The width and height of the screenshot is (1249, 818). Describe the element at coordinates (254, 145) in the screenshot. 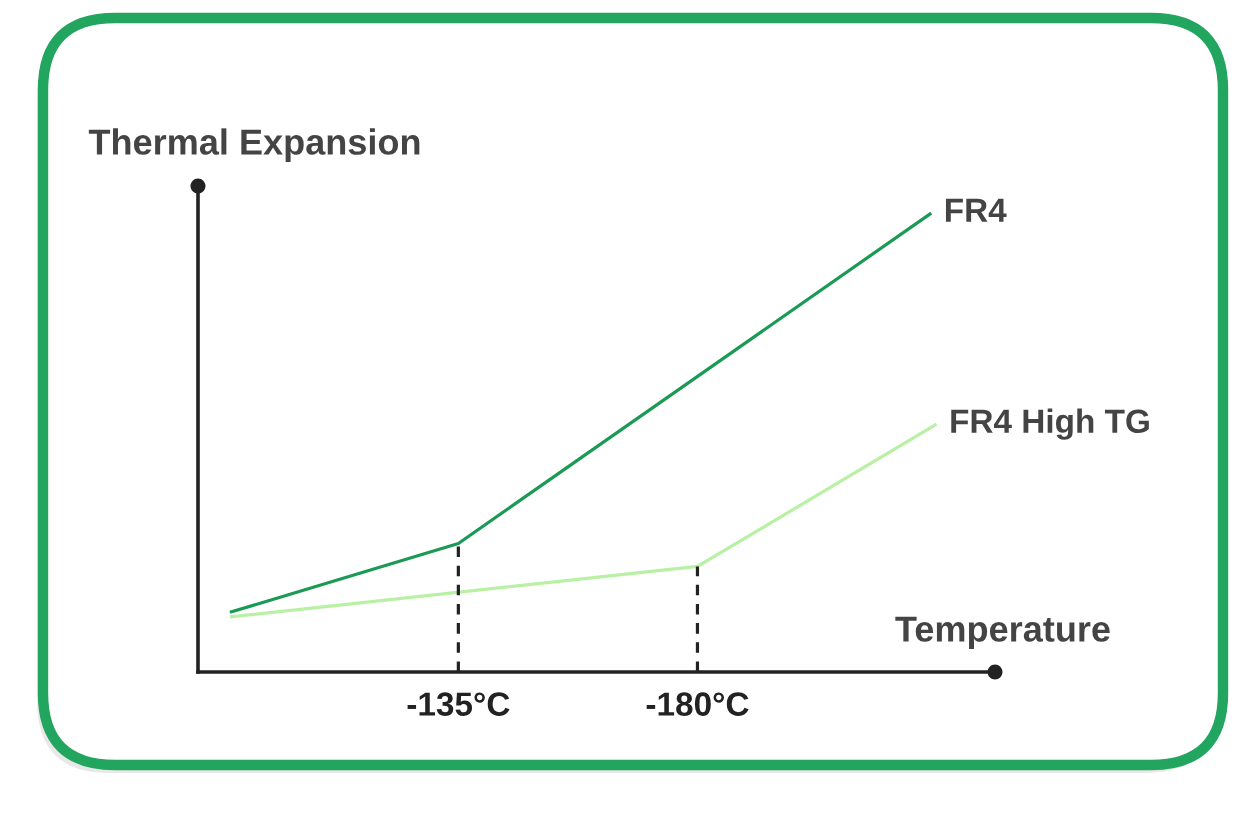

I see `y-axis-title: Thermal Expansion` at that location.